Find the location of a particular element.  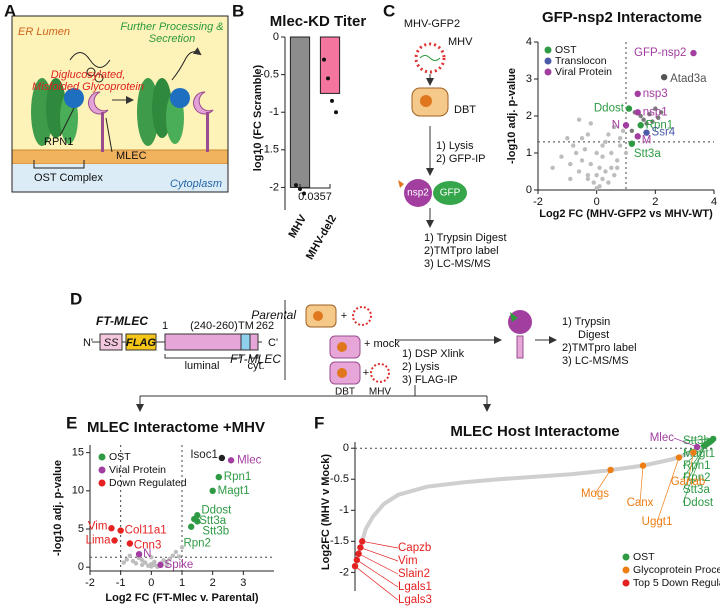

complex-label: OST Complex is located at coordinates (68, 178).